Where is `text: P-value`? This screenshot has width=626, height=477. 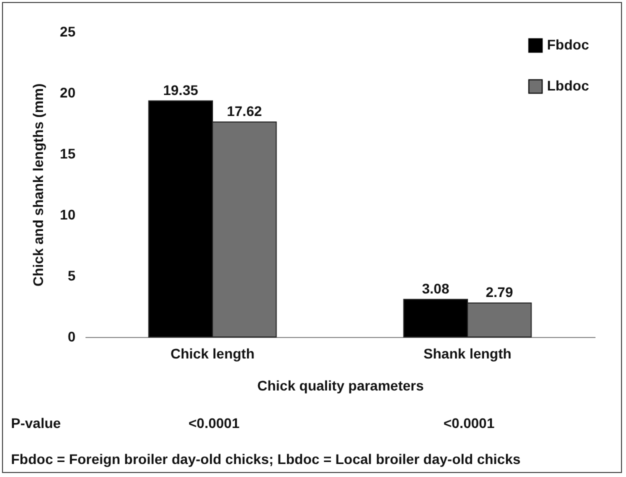
text: P-value is located at coordinates (36, 423).